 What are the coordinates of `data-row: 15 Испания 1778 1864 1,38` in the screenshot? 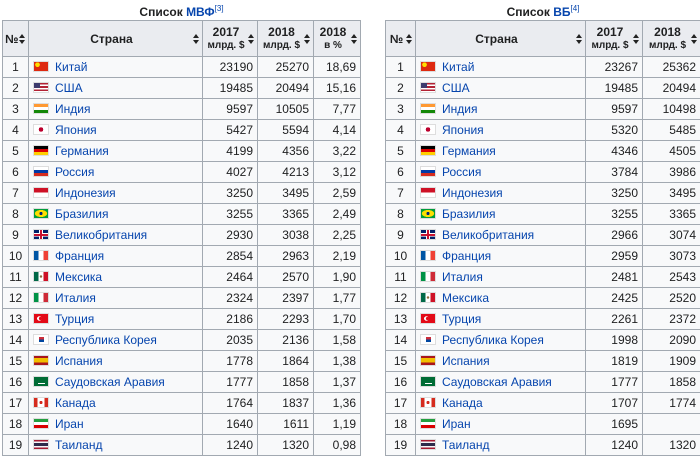 It's located at (181, 361).